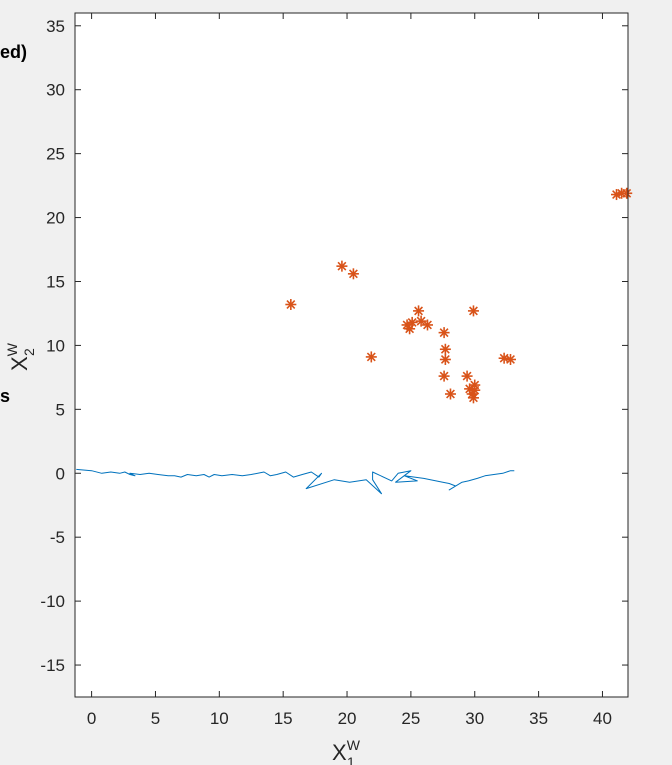 The width and height of the screenshot is (672, 765). Describe the element at coordinates (346, 751) in the screenshot. I see `x-axis-label: XW 1` at that location.